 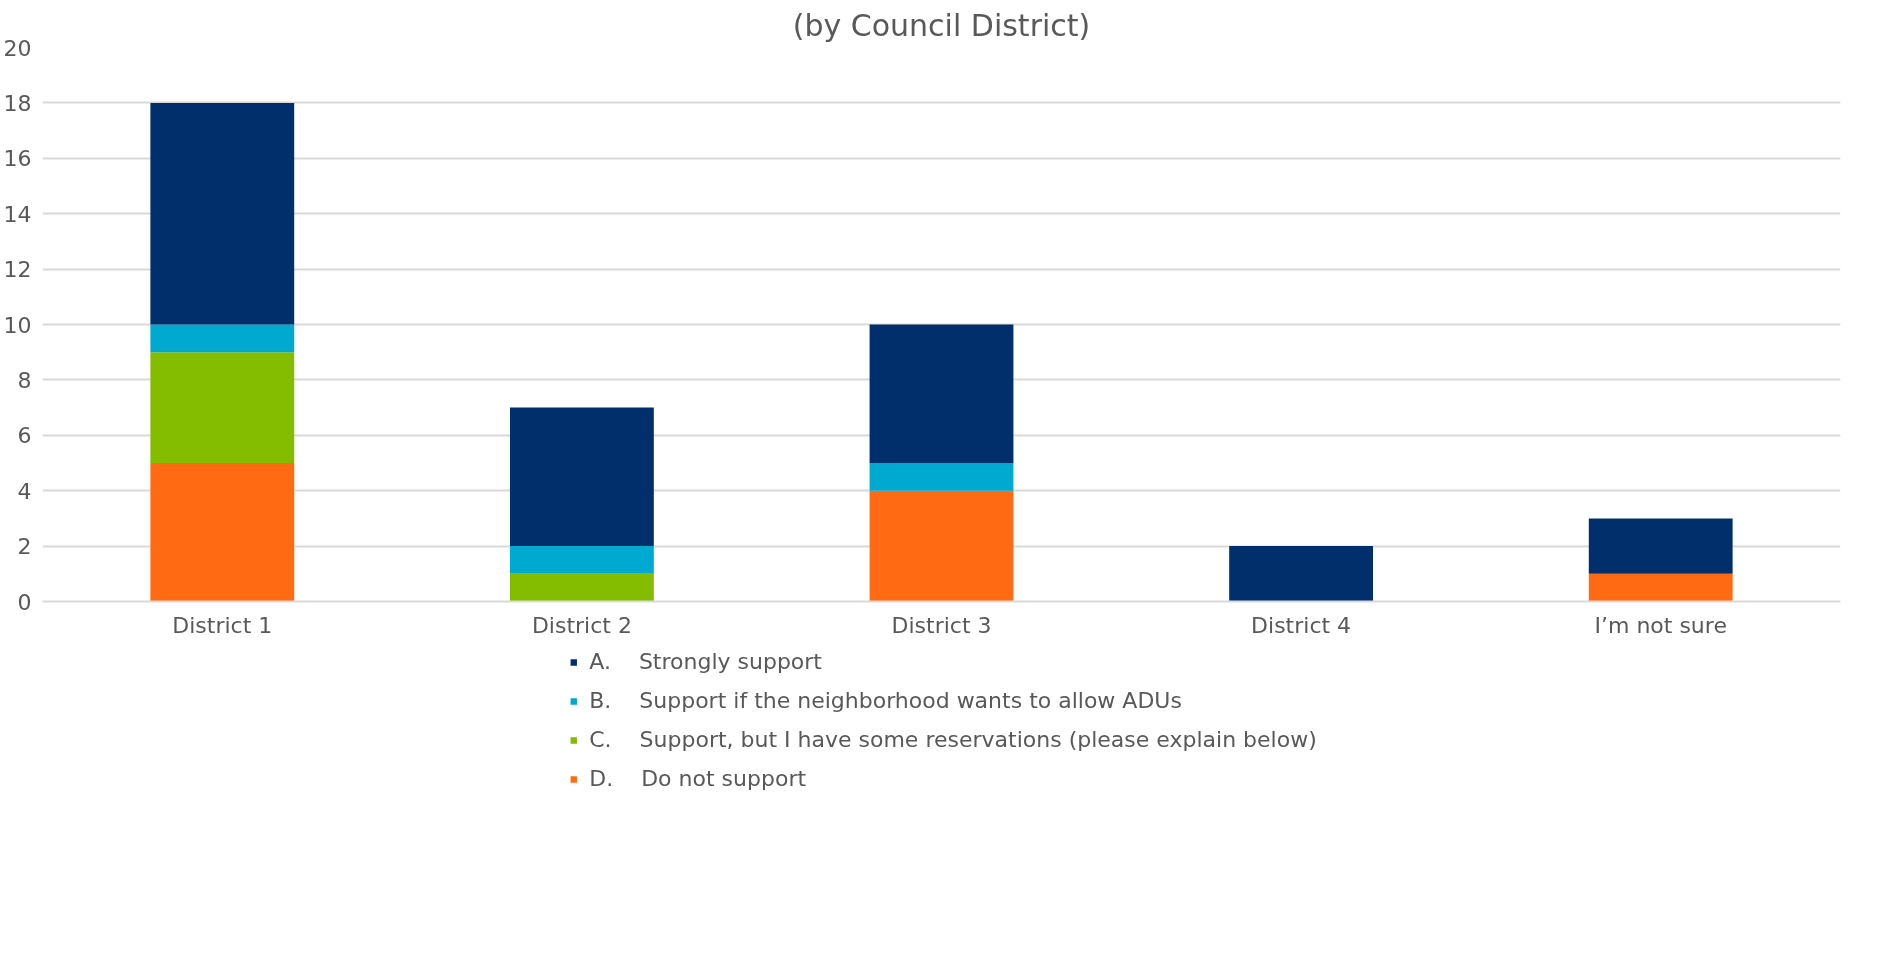 What do you see at coordinates (222, 625) in the screenshot?
I see `x-tick-label: District 1` at bounding box center [222, 625].